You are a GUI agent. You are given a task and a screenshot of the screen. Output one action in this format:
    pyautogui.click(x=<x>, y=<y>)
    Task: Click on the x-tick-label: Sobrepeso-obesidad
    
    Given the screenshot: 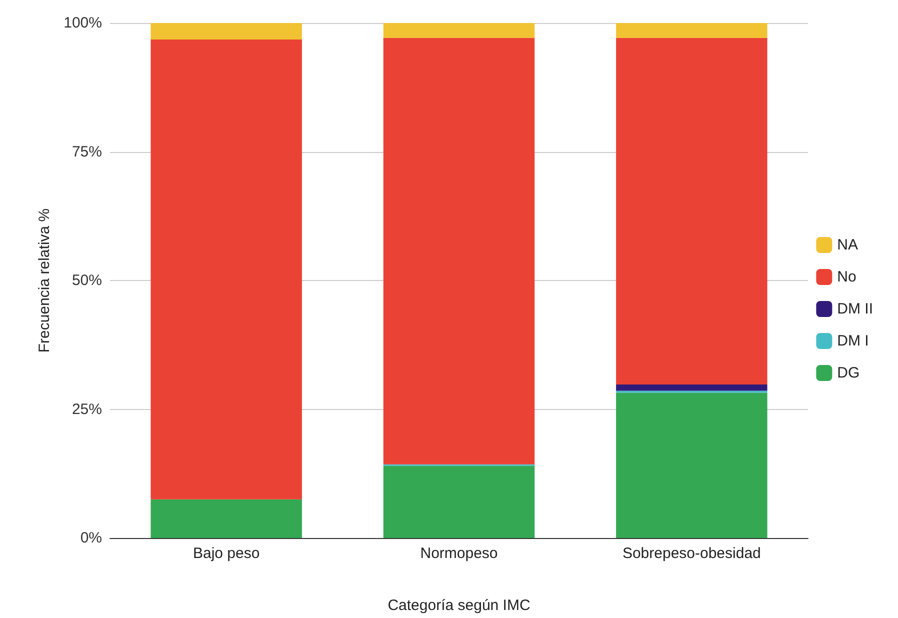 What is the action you would take?
    pyautogui.click(x=691, y=553)
    